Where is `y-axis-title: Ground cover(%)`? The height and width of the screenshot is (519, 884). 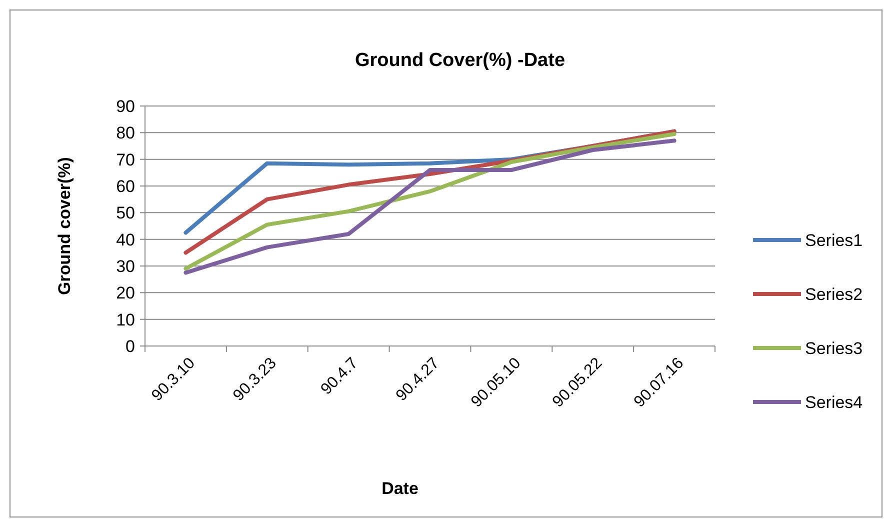
y-axis-title: Ground cover(%) is located at coordinates (64, 226).